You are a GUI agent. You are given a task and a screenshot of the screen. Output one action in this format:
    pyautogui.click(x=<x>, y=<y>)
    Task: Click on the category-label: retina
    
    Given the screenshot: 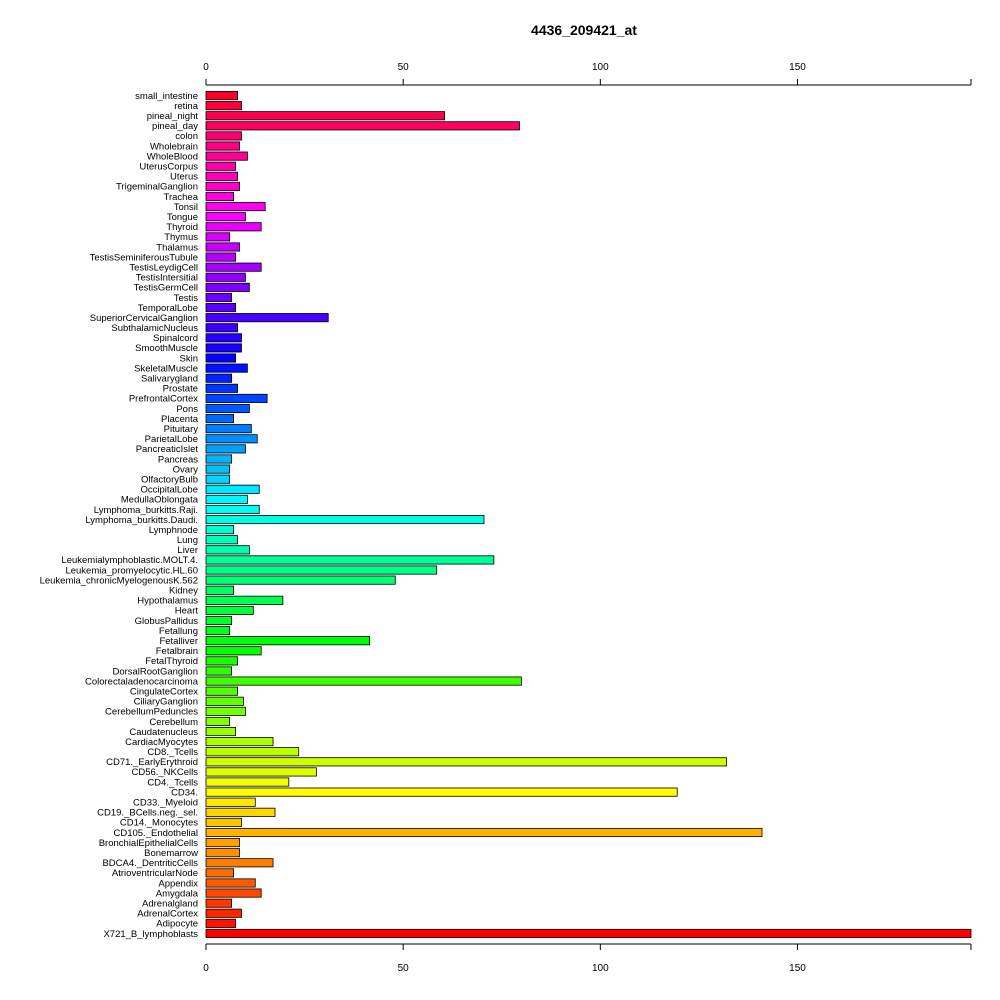 What is the action you would take?
    pyautogui.click(x=186, y=106)
    